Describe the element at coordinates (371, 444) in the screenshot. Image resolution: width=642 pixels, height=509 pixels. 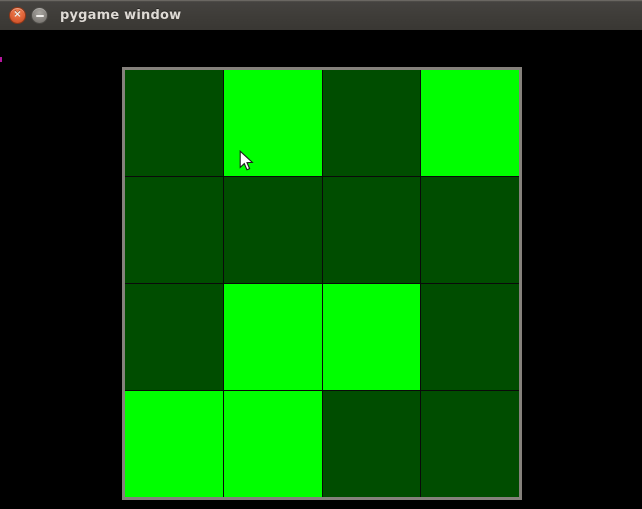
I see `grid-cell-r3-c2` at that location.